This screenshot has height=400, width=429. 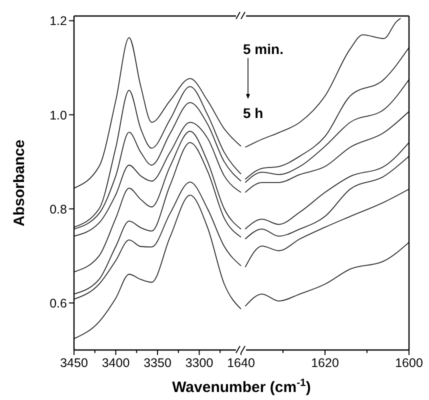 What do you see at coordinates (59, 303) in the screenshot?
I see `y-tick-label: 0.6` at bounding box center [59, 303].